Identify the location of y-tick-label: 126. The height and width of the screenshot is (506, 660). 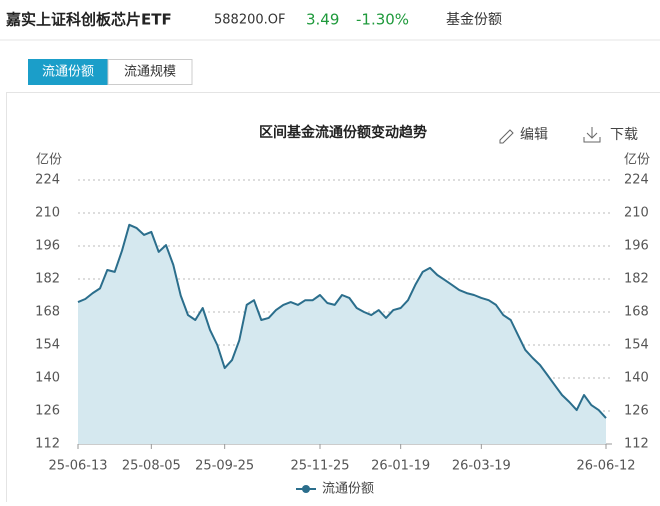
(47, 411).